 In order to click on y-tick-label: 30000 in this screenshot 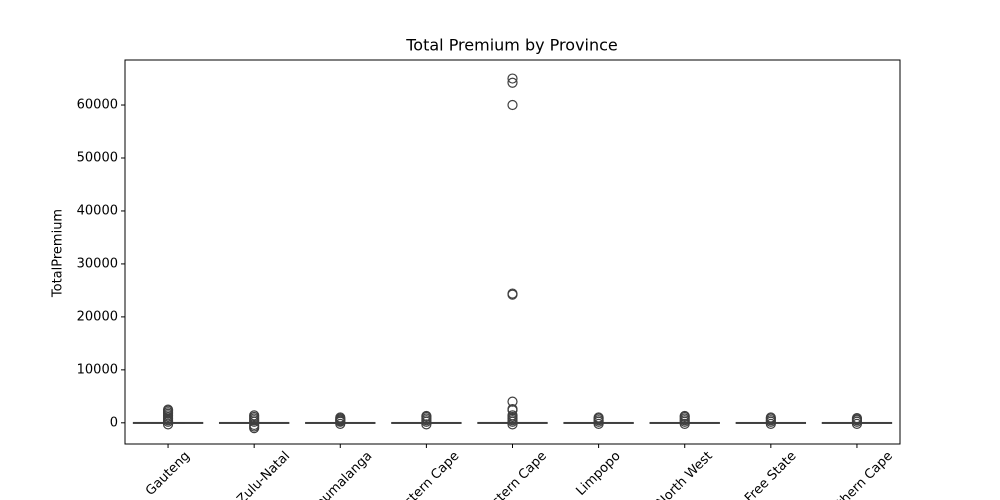, I will do `click(97, 263)`.